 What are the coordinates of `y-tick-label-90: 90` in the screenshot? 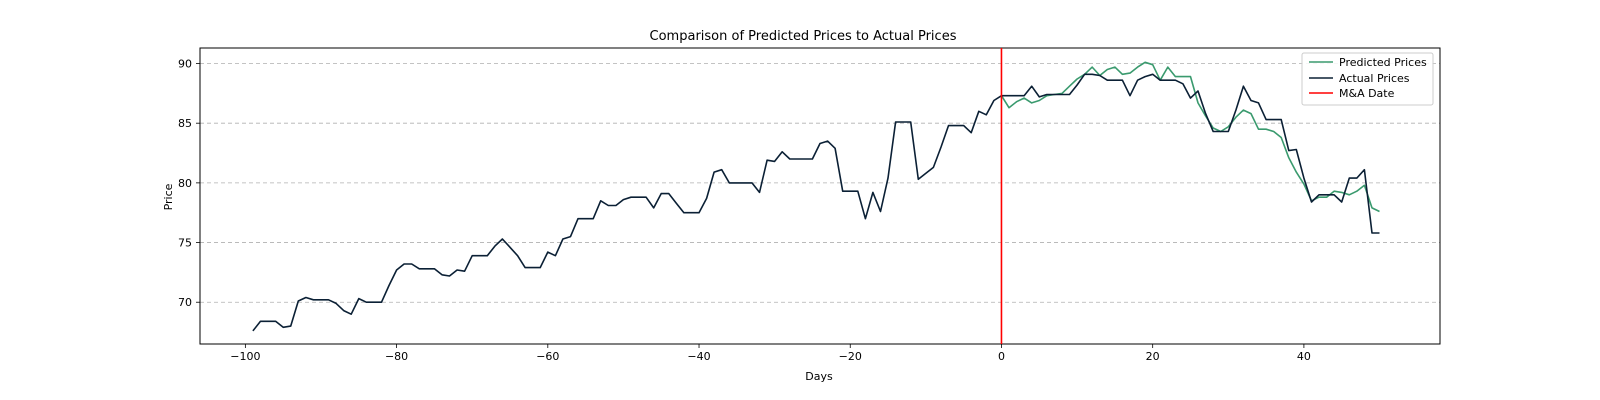 It's located at (185, 64).